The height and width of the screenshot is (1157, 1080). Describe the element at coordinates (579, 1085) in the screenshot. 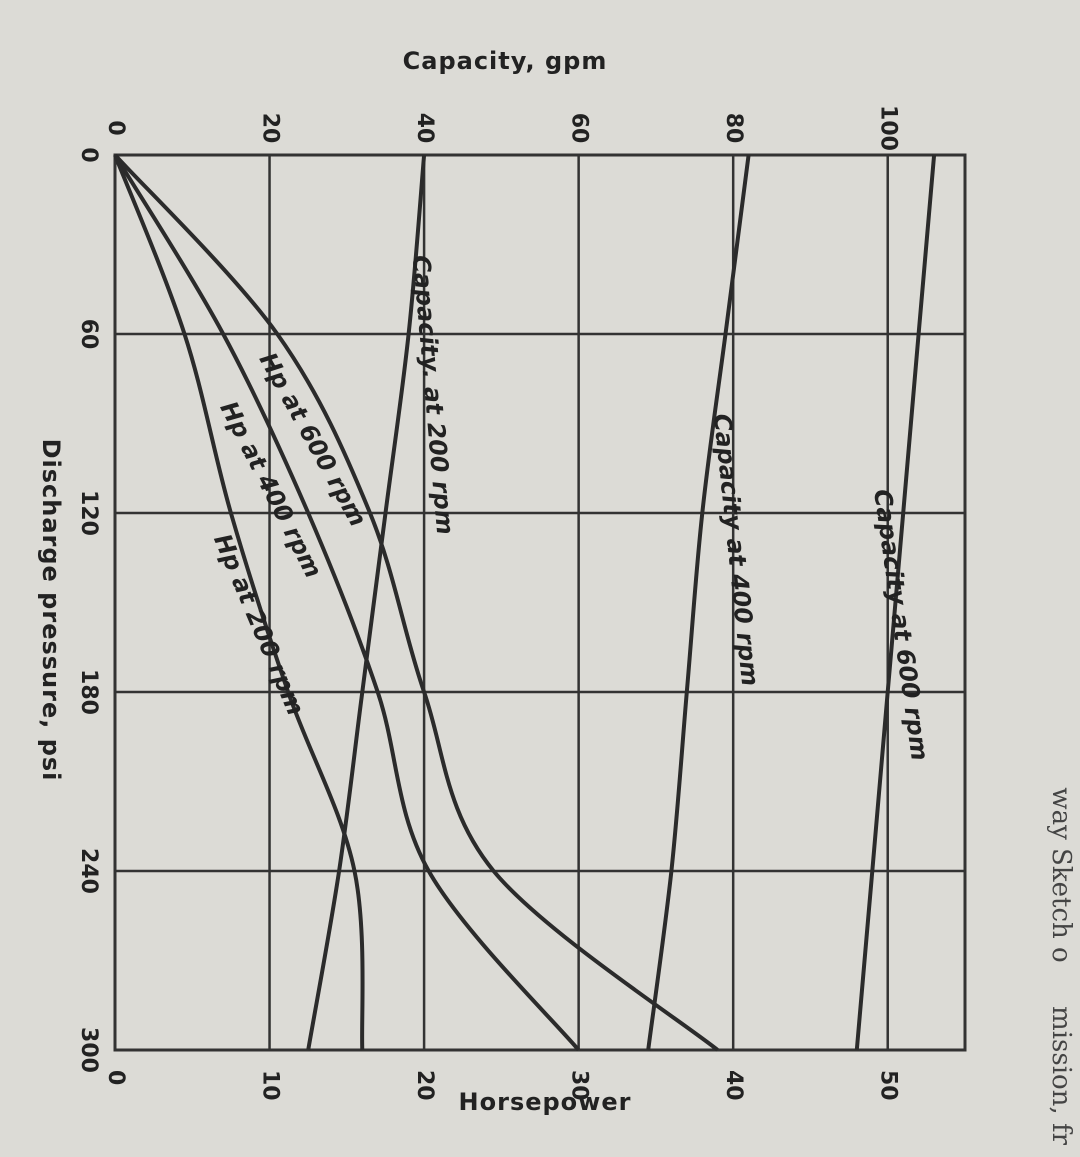

I see `hp-tick-label-3: 30` at that location.